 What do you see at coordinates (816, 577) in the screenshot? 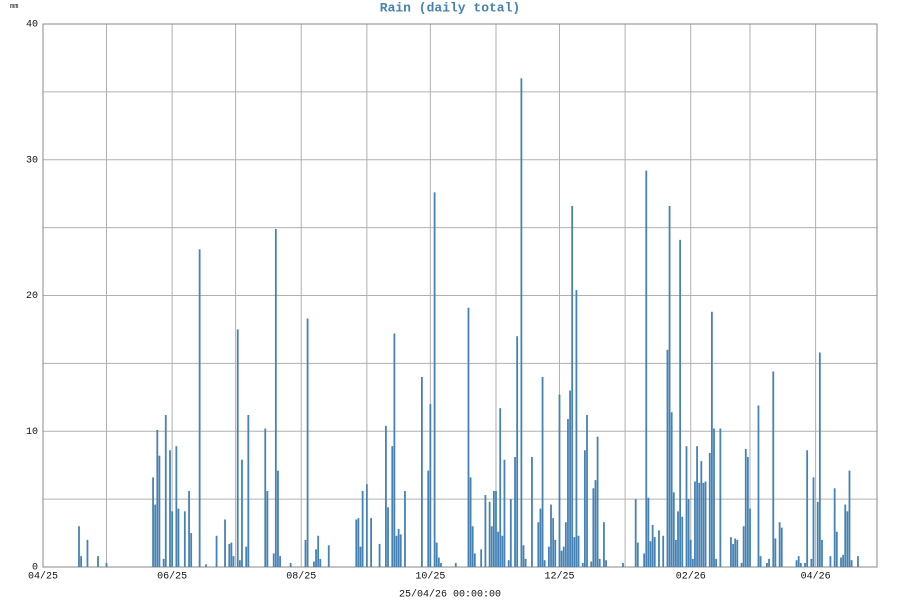
I see `x-tick-label: 04/26` at bounding box center [816, 577].